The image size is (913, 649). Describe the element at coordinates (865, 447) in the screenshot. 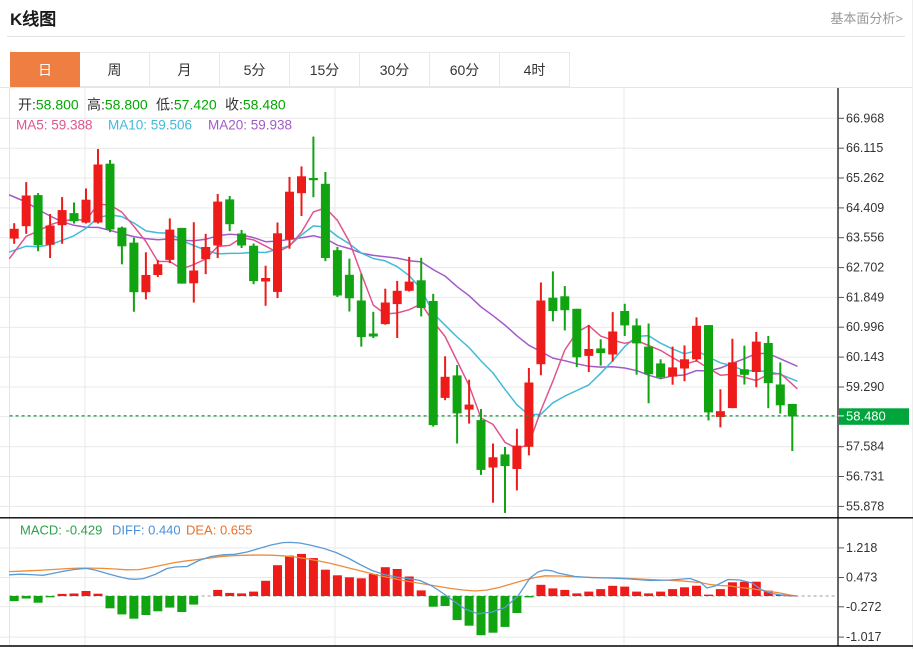

I see `svg-text: 57.584` at that location.